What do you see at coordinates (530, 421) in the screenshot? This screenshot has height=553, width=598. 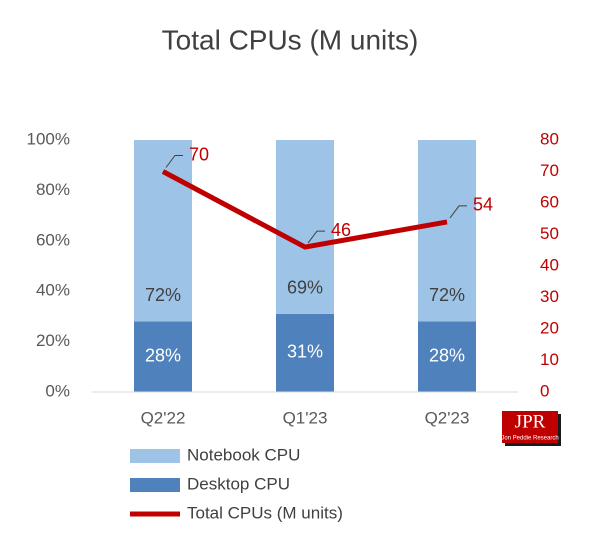 I see `logo-text: JPR` at bounding box center [530, 421].